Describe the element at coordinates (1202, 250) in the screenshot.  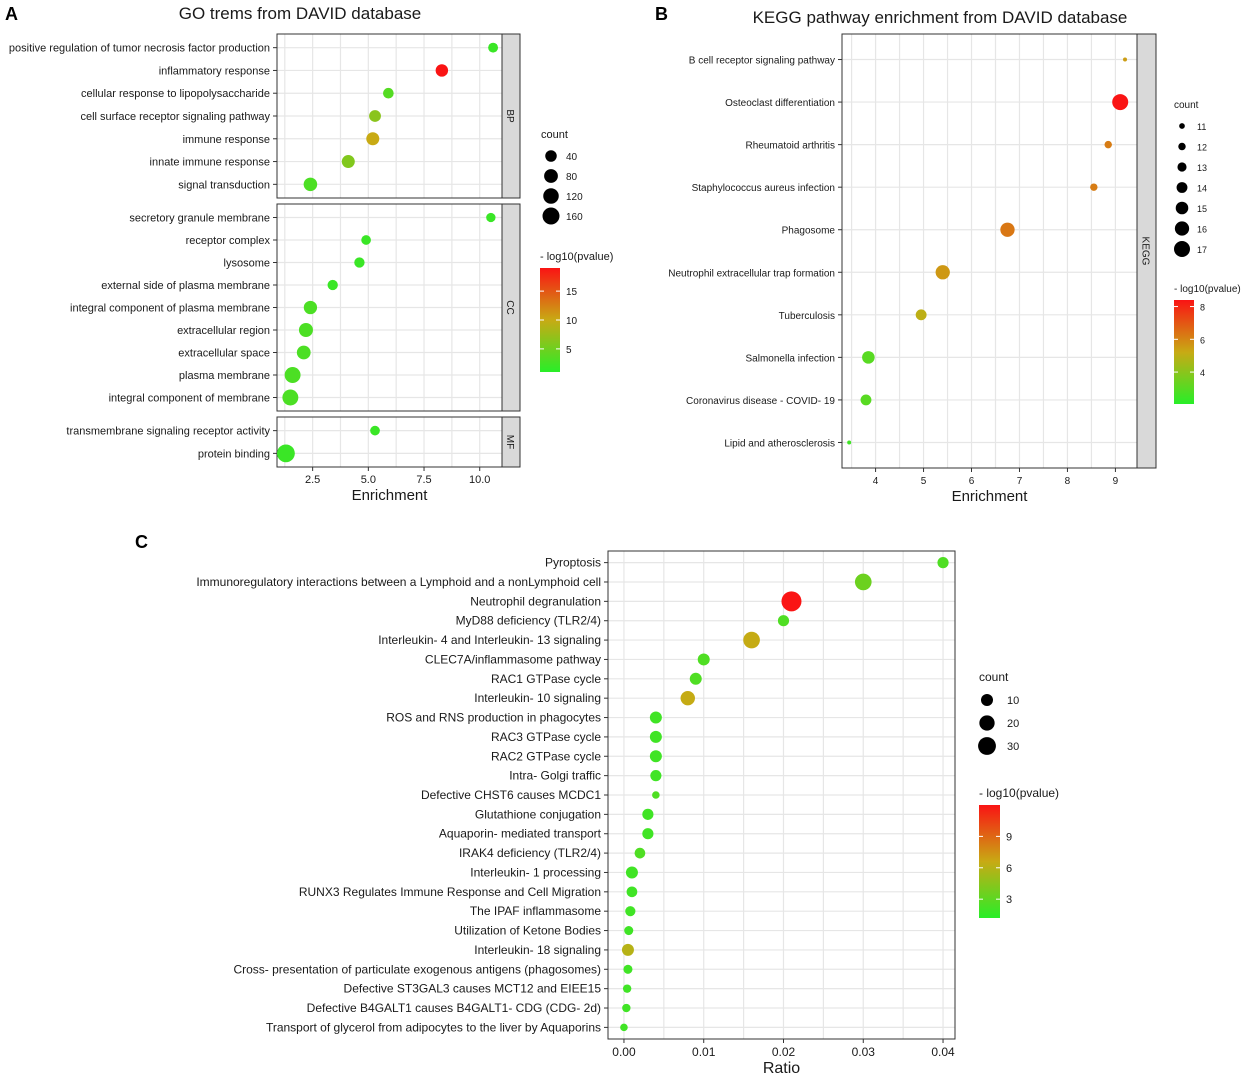
I see `size-legend-label: 17` at that location.